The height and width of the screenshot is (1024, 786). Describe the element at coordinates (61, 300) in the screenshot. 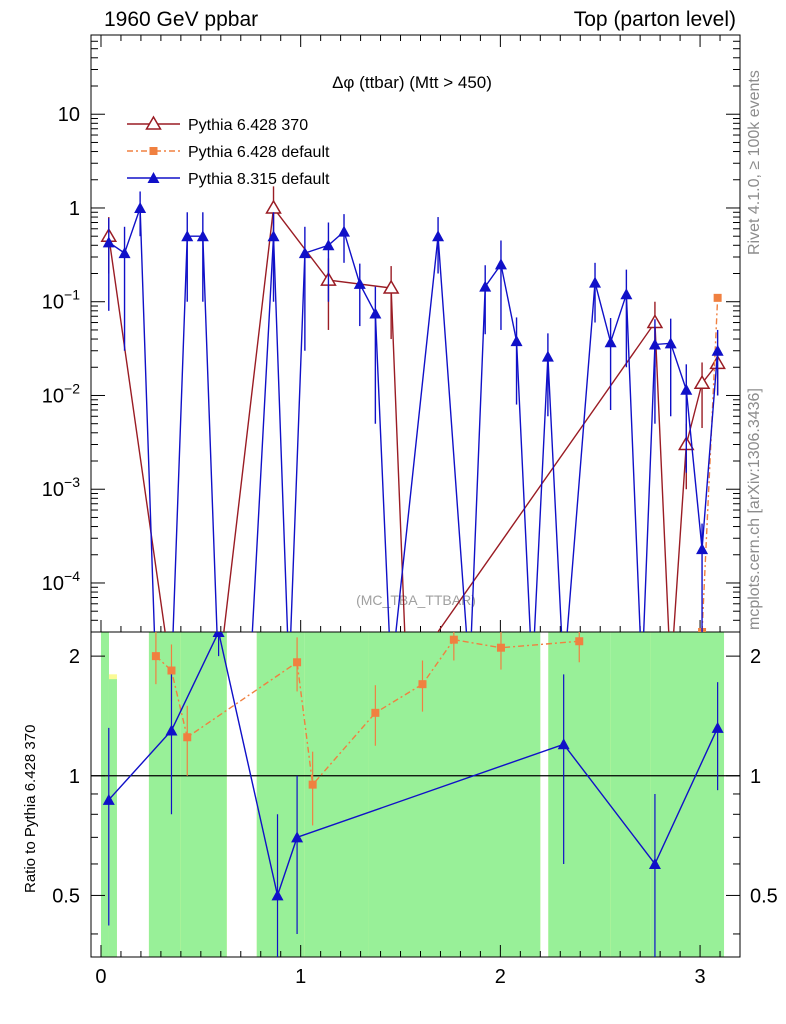

I see `y-tick-label: 10⁻¹` at that location.